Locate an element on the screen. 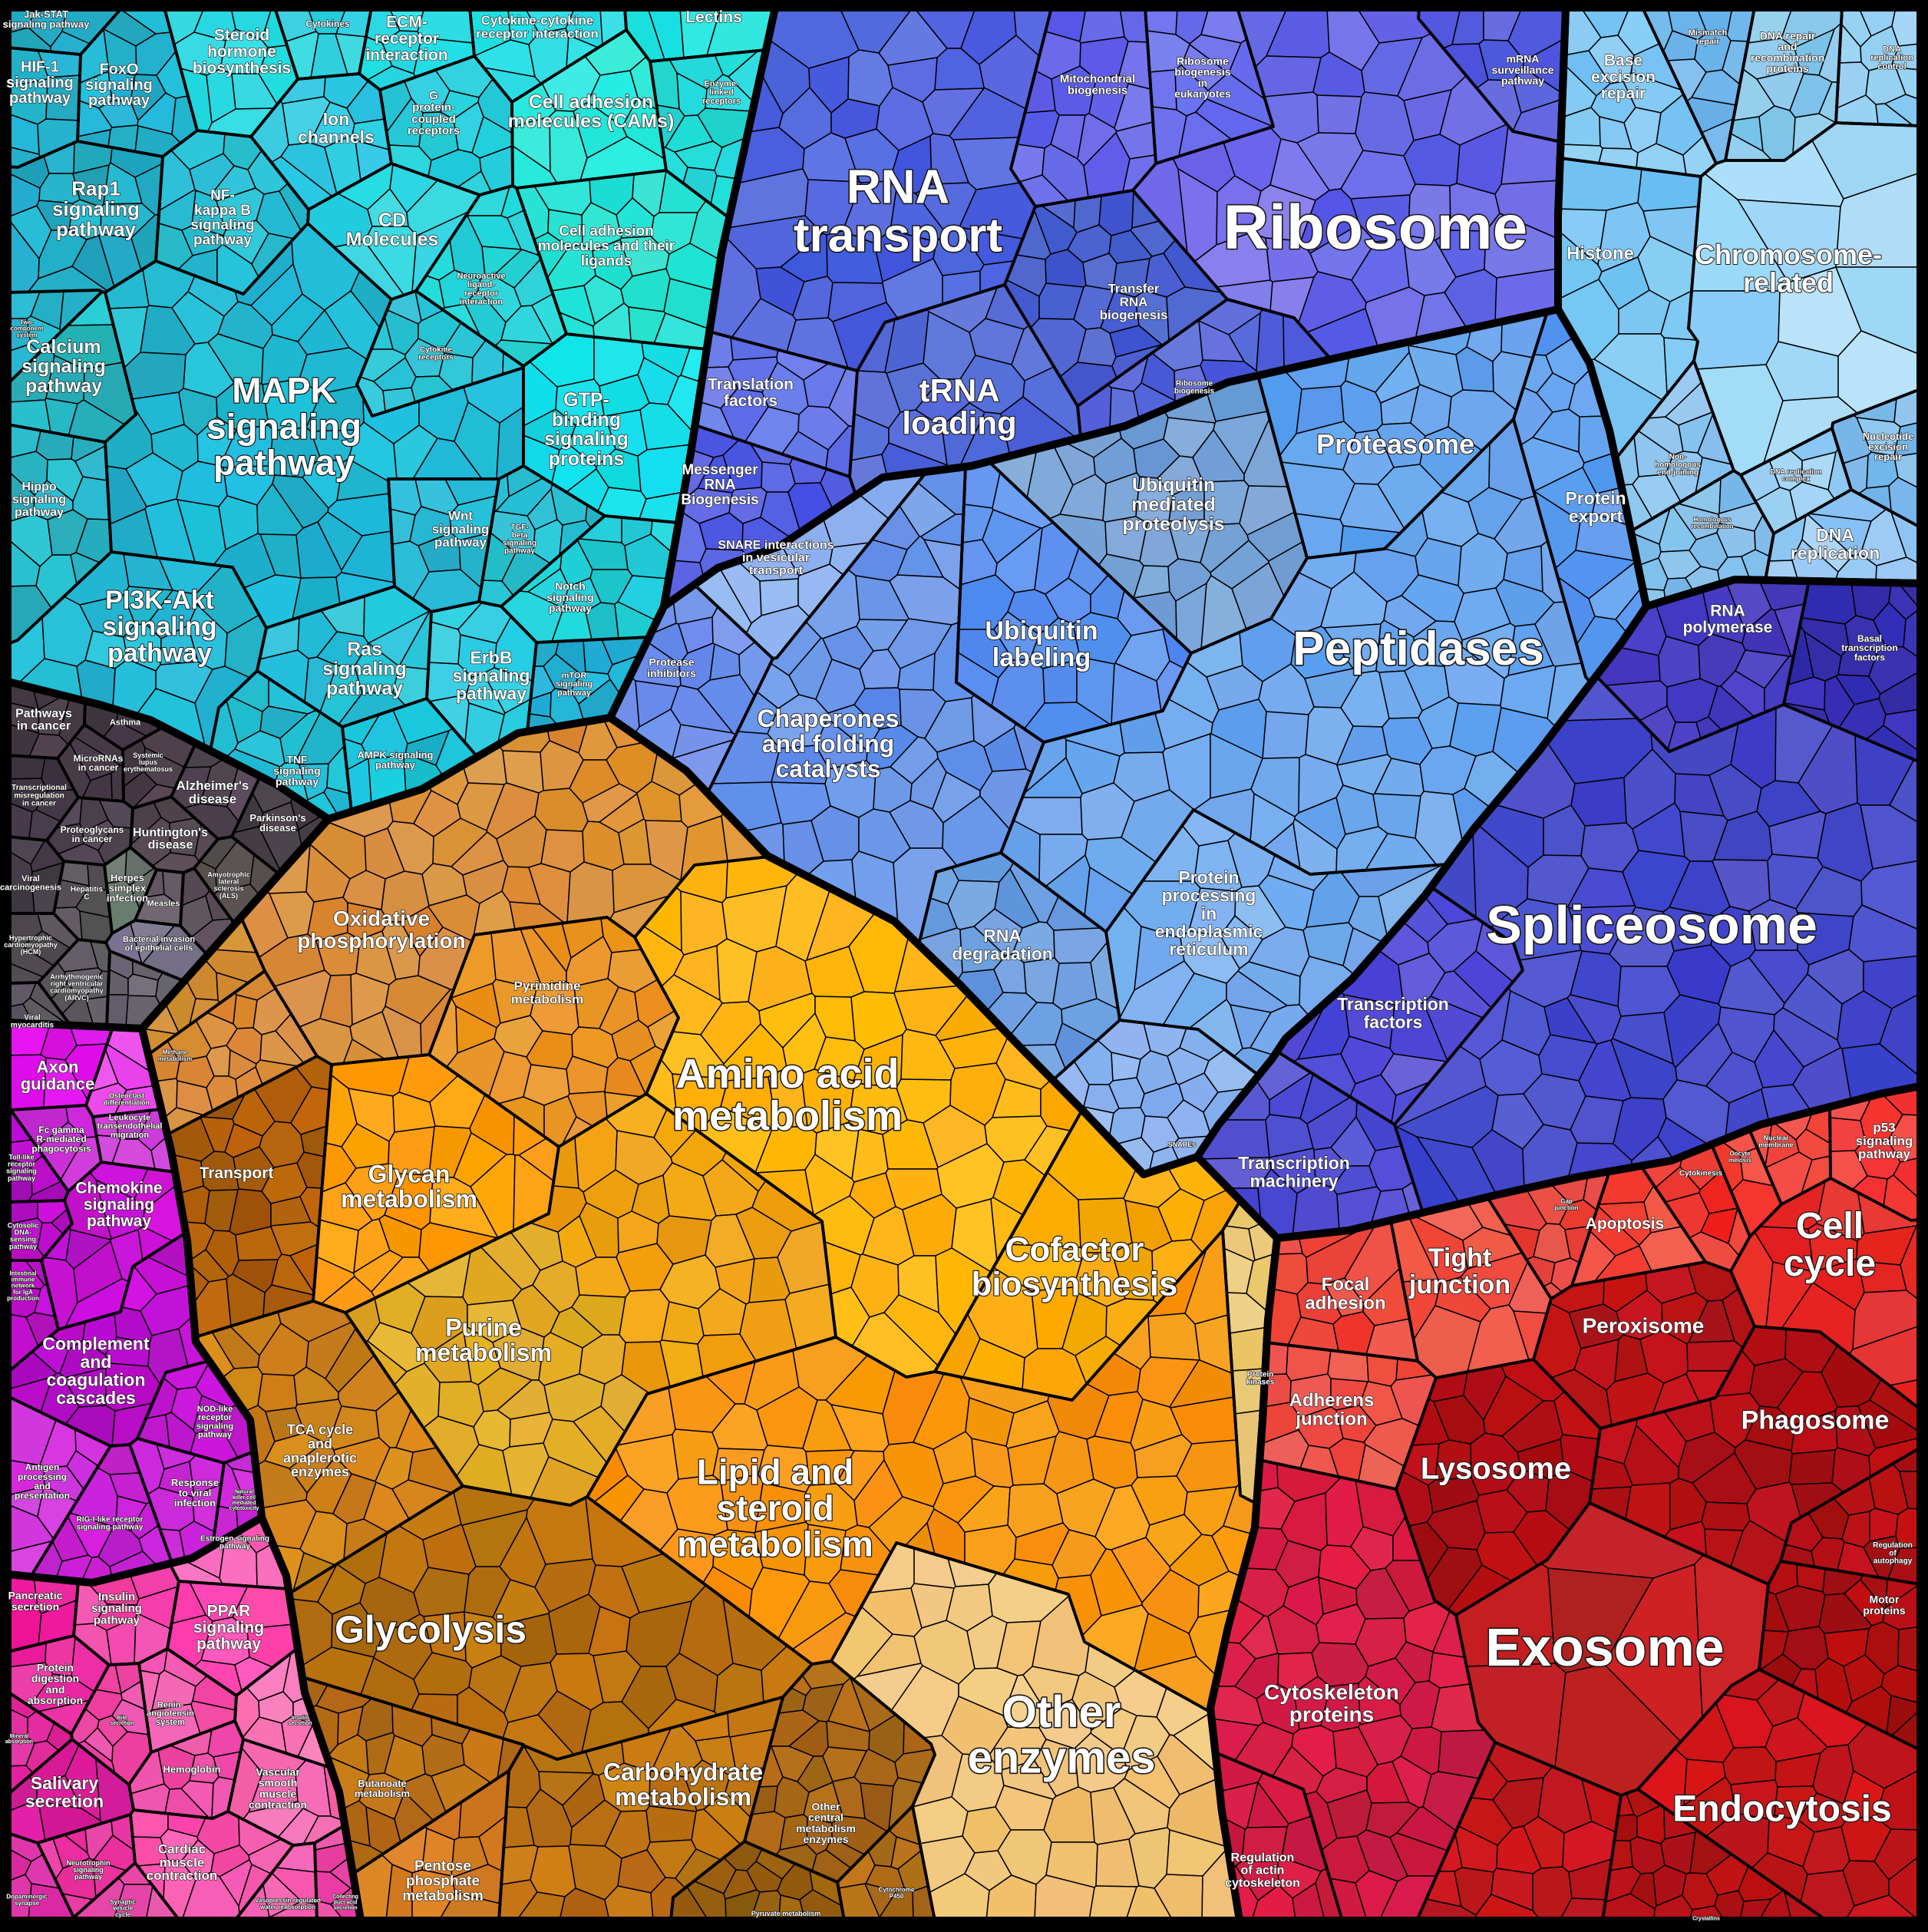  svg-text: Transport is located at coordinates (237, 1173).